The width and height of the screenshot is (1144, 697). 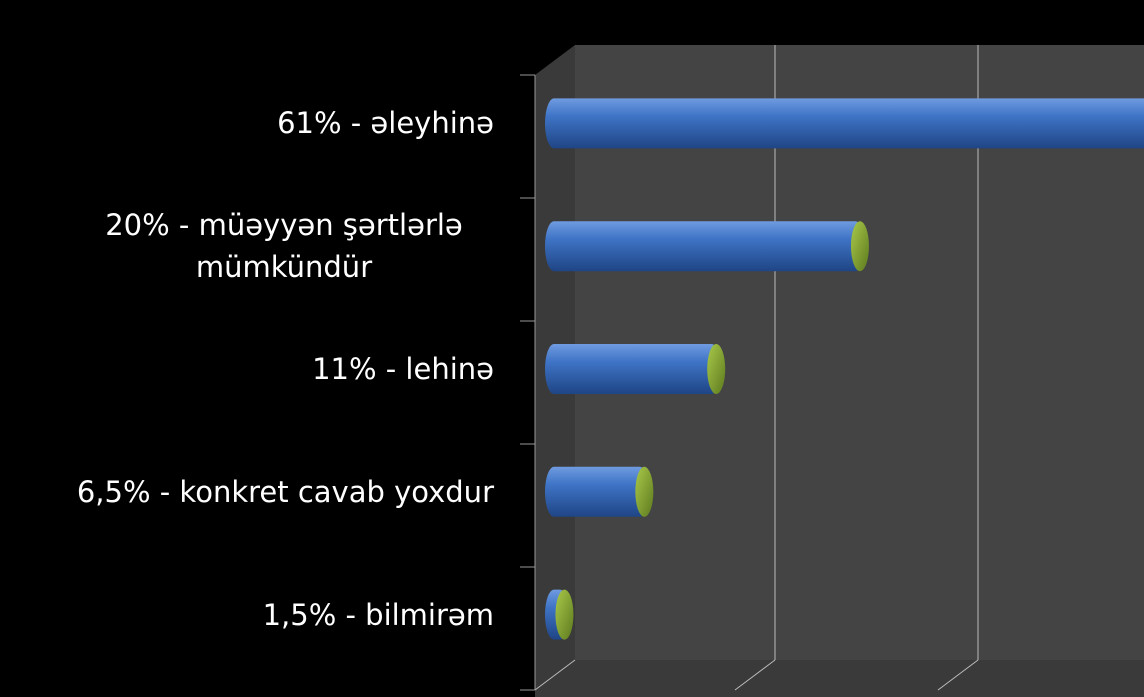 I want to click on floor, so click(x=839, y=678).